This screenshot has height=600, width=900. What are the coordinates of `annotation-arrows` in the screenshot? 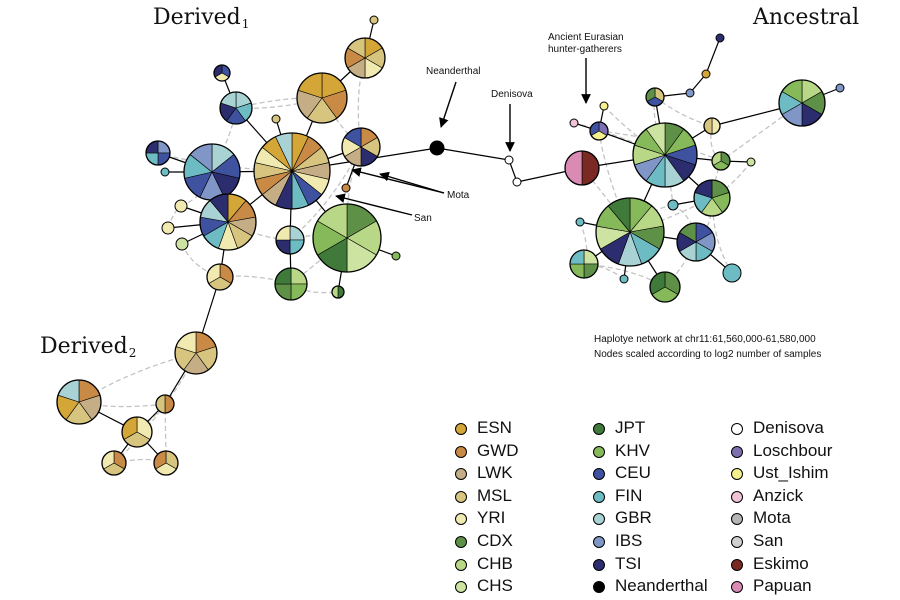 It's located at (463, 137).